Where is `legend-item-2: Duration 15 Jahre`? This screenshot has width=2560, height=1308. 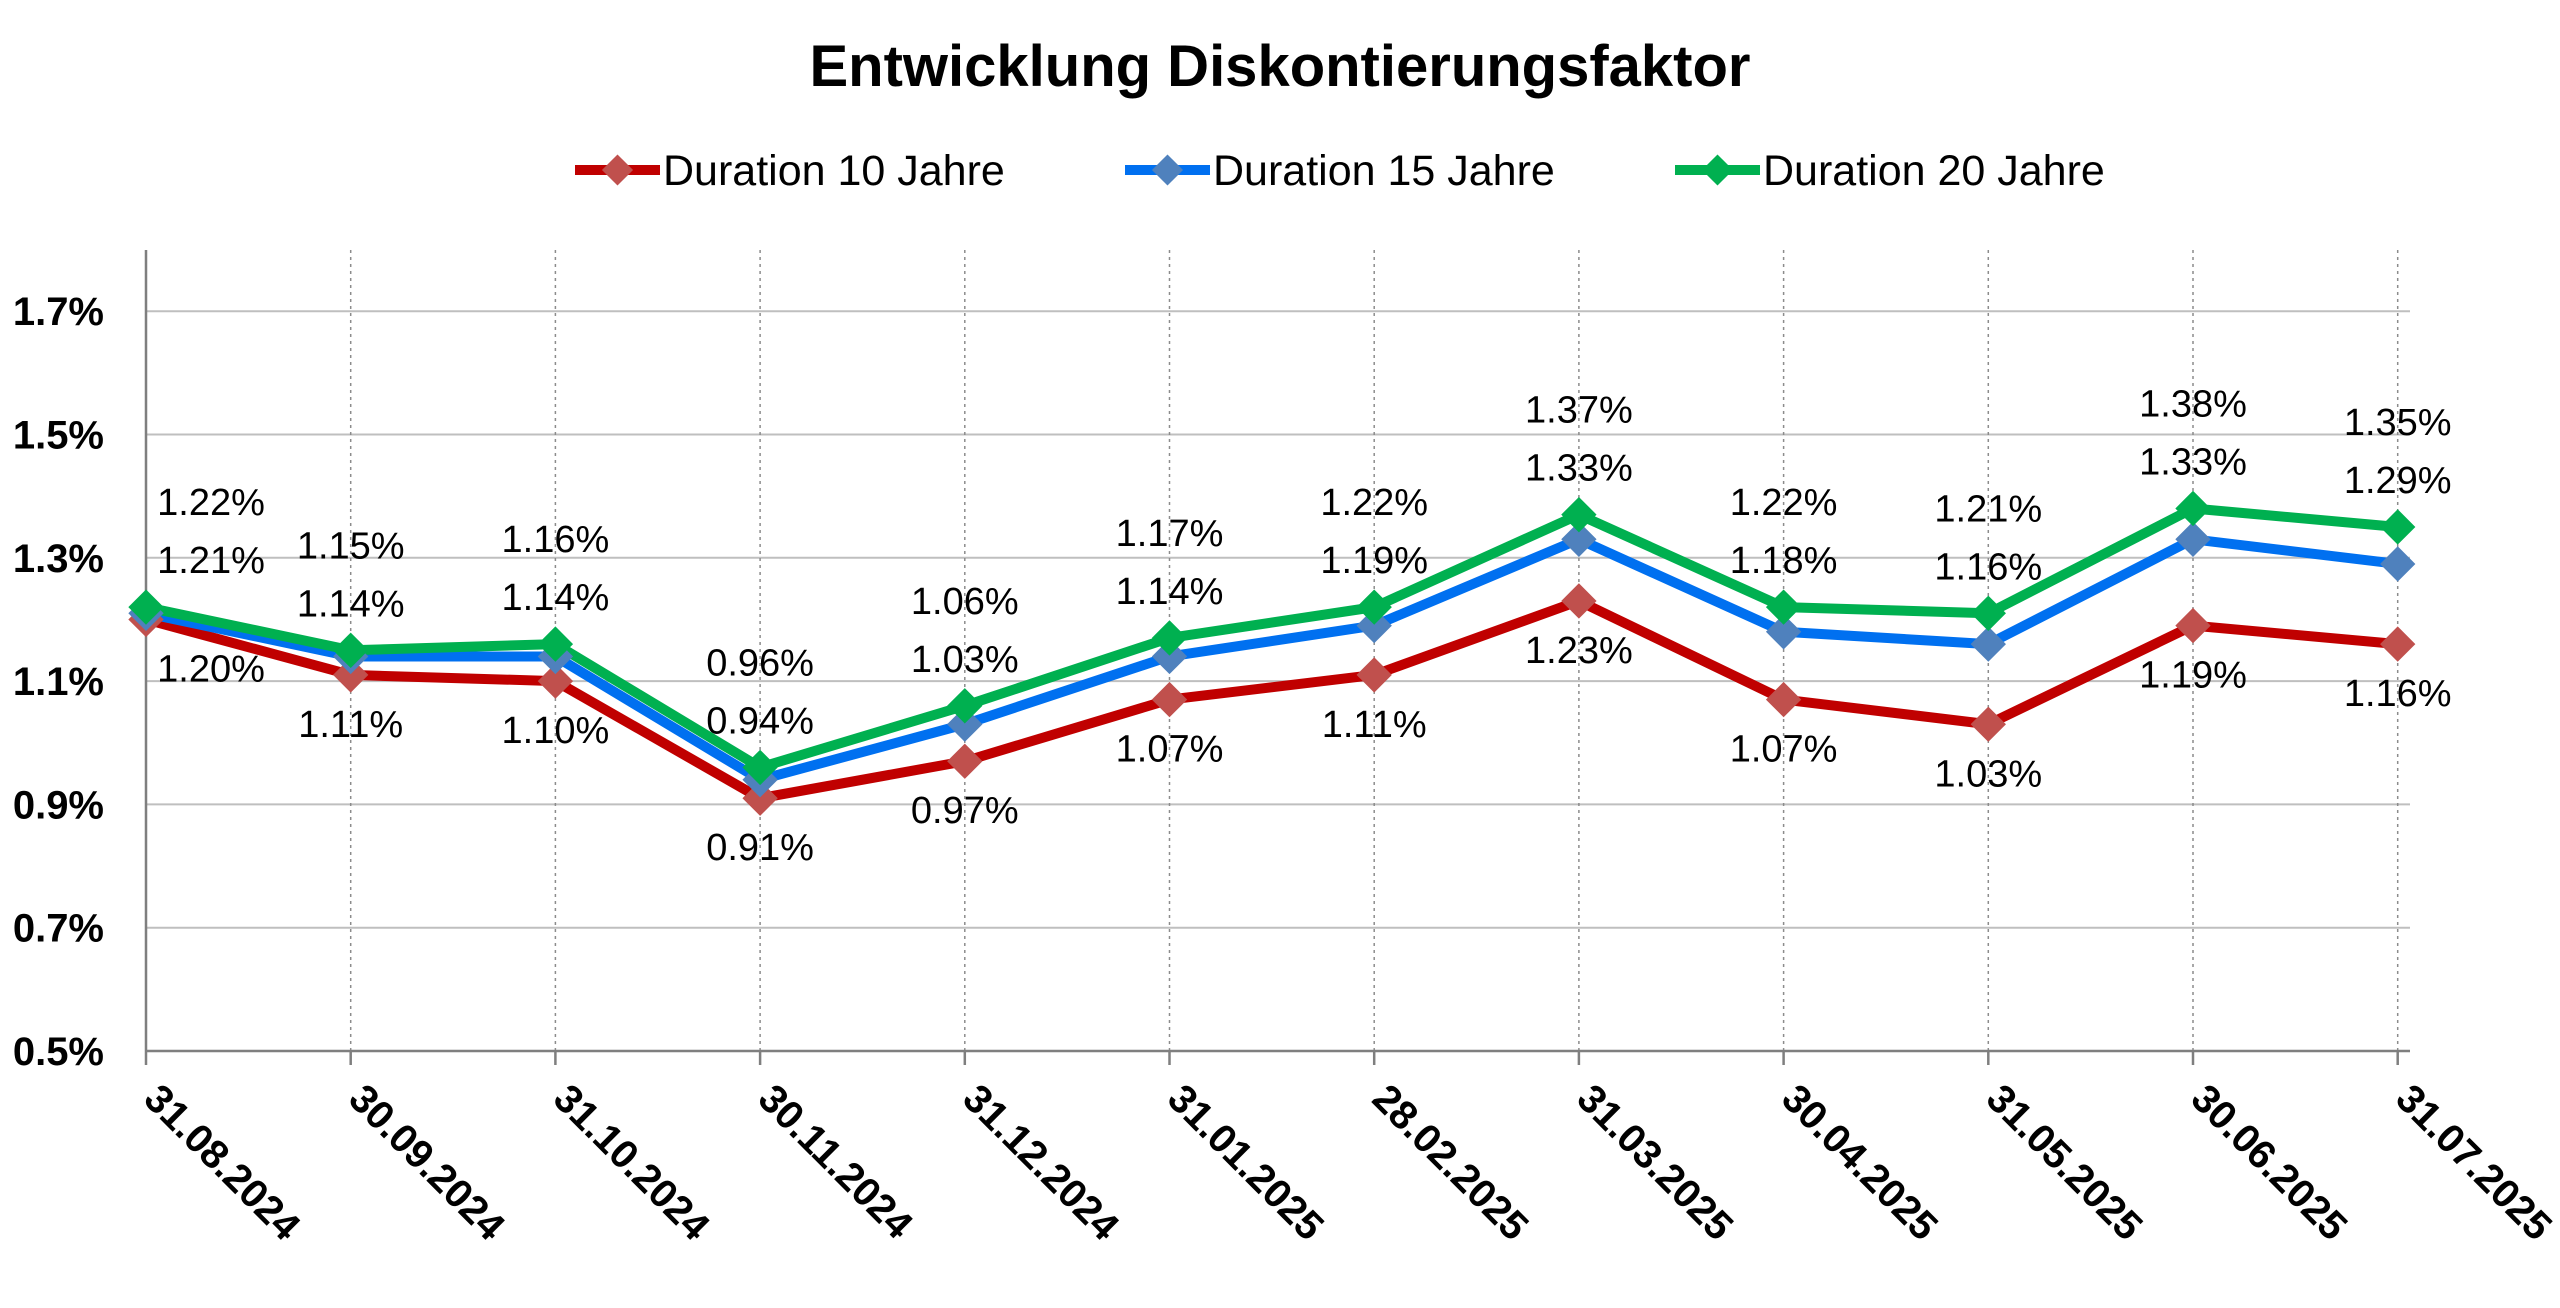 legend-item-2: Duration 15 Jahre is located at coordinates (1340, 171).